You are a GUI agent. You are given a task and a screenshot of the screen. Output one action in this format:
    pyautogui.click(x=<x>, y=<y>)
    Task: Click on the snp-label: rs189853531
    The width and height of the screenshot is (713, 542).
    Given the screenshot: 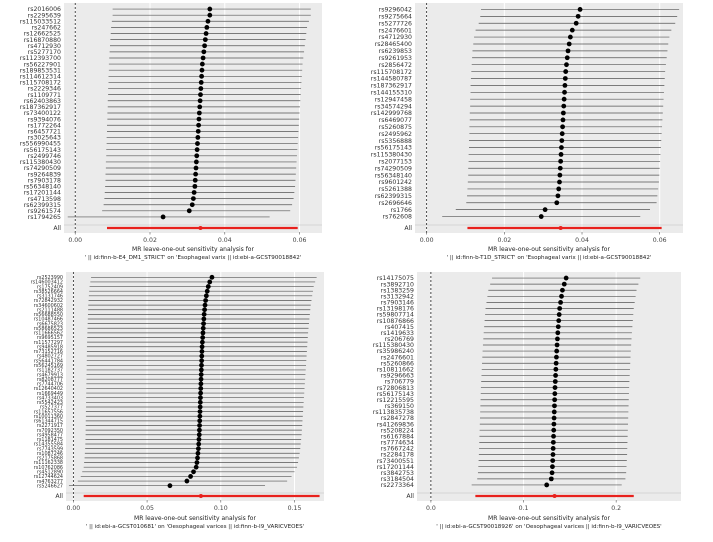 What is the action you would take?
    pyautogui.click(x=40, y=70)
    